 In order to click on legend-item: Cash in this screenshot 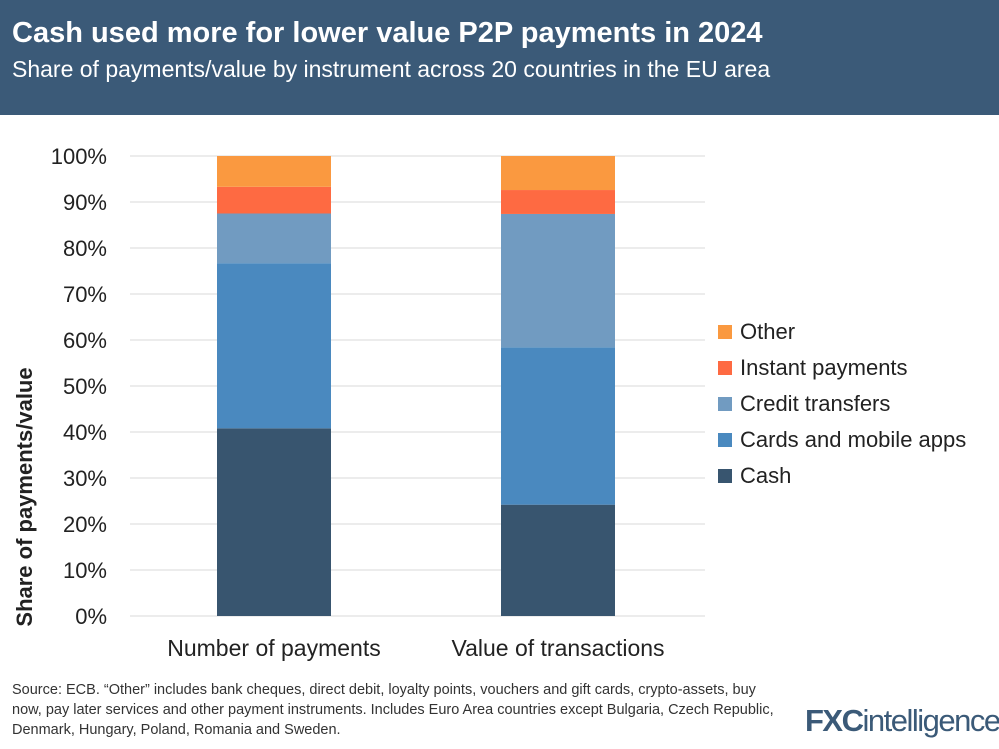, I will do `click(842, 476)`.